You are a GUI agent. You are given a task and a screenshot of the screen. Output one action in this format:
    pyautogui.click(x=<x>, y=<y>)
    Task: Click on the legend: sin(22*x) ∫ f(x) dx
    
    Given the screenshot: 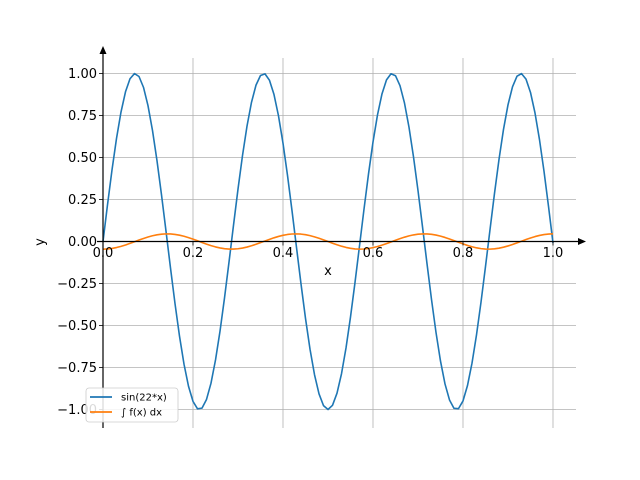 What is the action you would take?
    pyautogui.click(x=132, y=405)
    